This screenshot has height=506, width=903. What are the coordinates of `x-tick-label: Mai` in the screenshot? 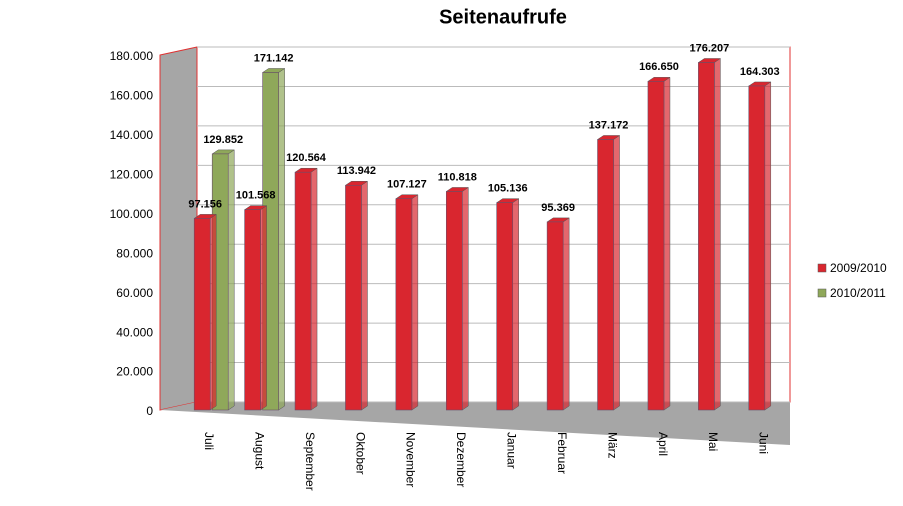 It's located at (713, 441).